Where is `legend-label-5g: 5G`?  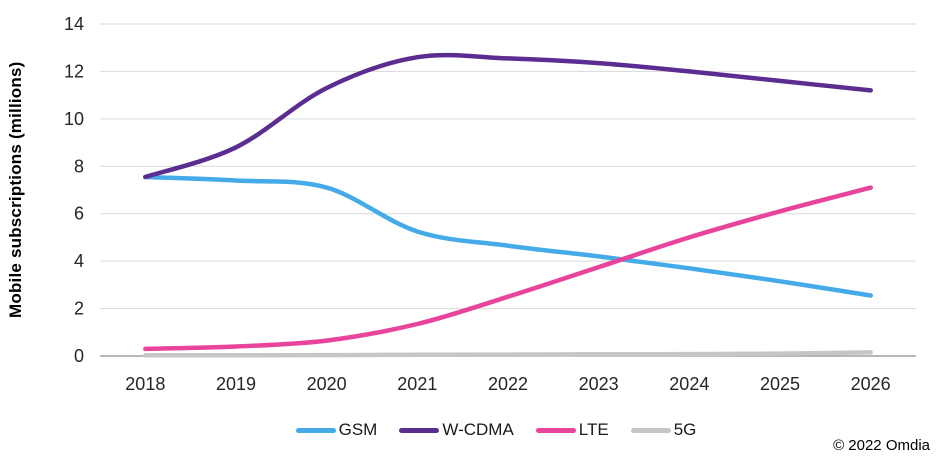
legend-label-5g: 5G is located at coordinates (685, 429).